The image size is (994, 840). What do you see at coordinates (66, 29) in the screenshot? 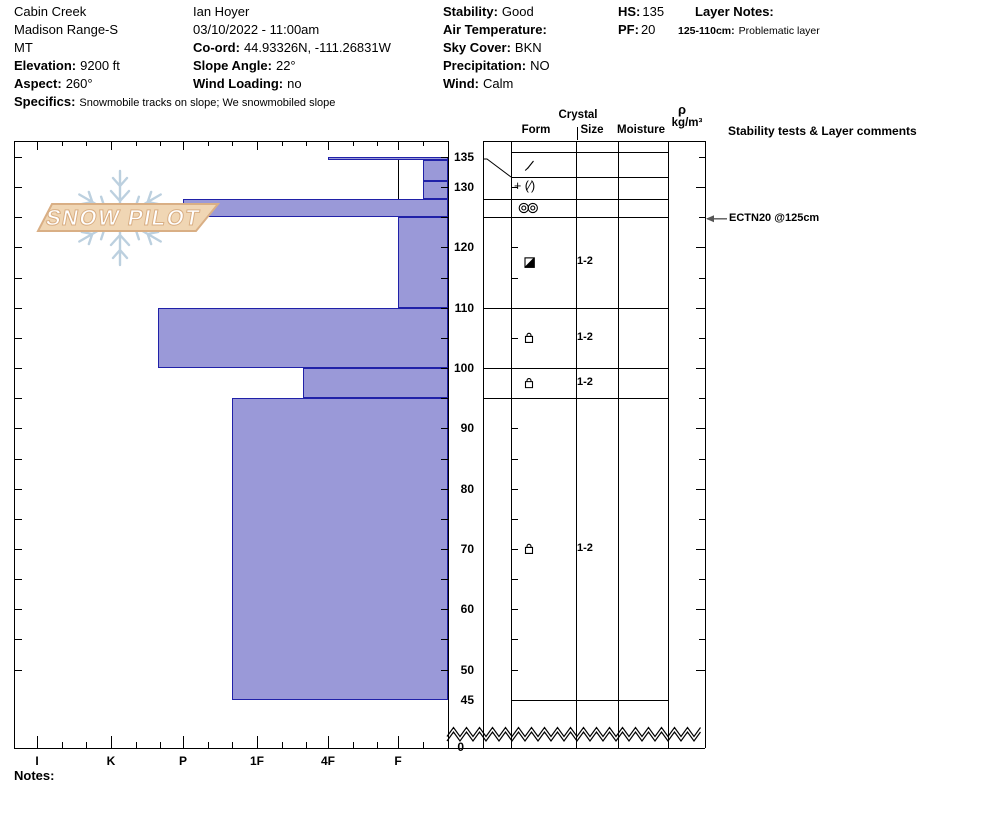
I see `site-range: Madison Range-S` at bounding box center [66, 29].